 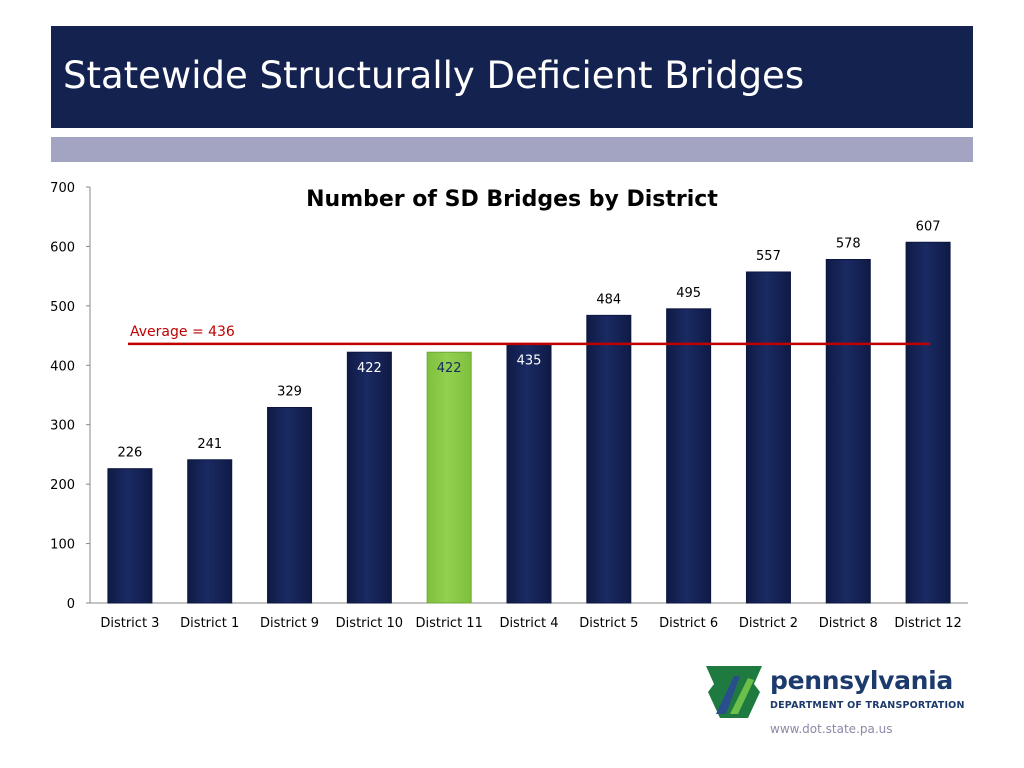 What do you see at coordinates (62, 188) in the screenshot?
I see `y-tick-label: 700` at bounding box center [62, 188].